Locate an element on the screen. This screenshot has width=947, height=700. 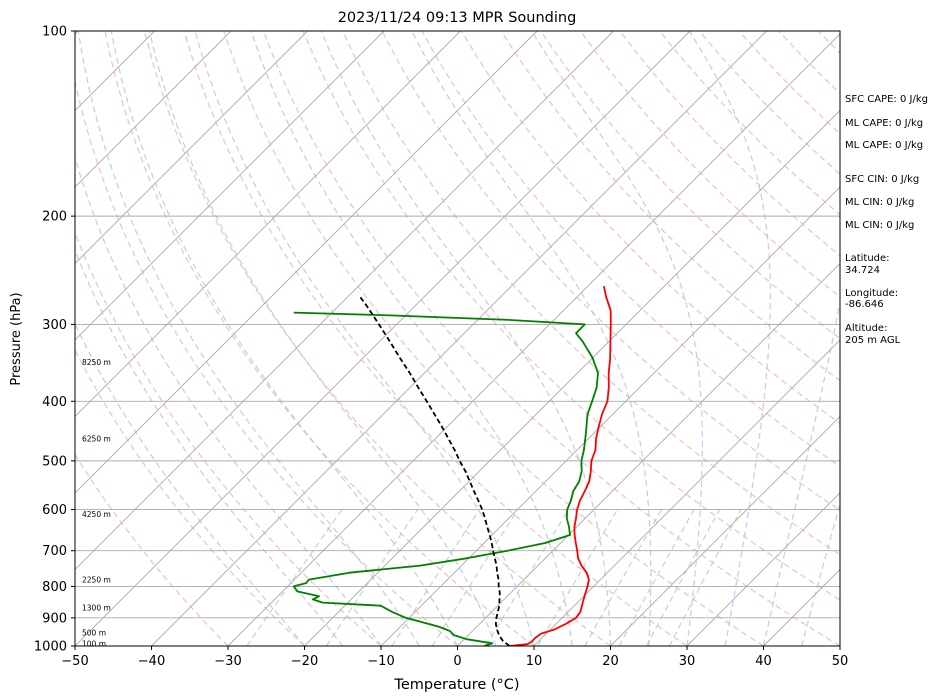
y-tick-label: 100 is located at coordinates (54, 32).